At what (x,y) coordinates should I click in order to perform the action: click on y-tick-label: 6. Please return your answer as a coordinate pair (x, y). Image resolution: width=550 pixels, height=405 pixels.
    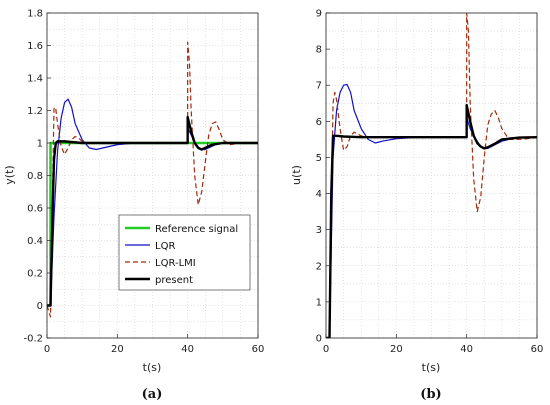
    Looking at the image, I should click on (319, 122).